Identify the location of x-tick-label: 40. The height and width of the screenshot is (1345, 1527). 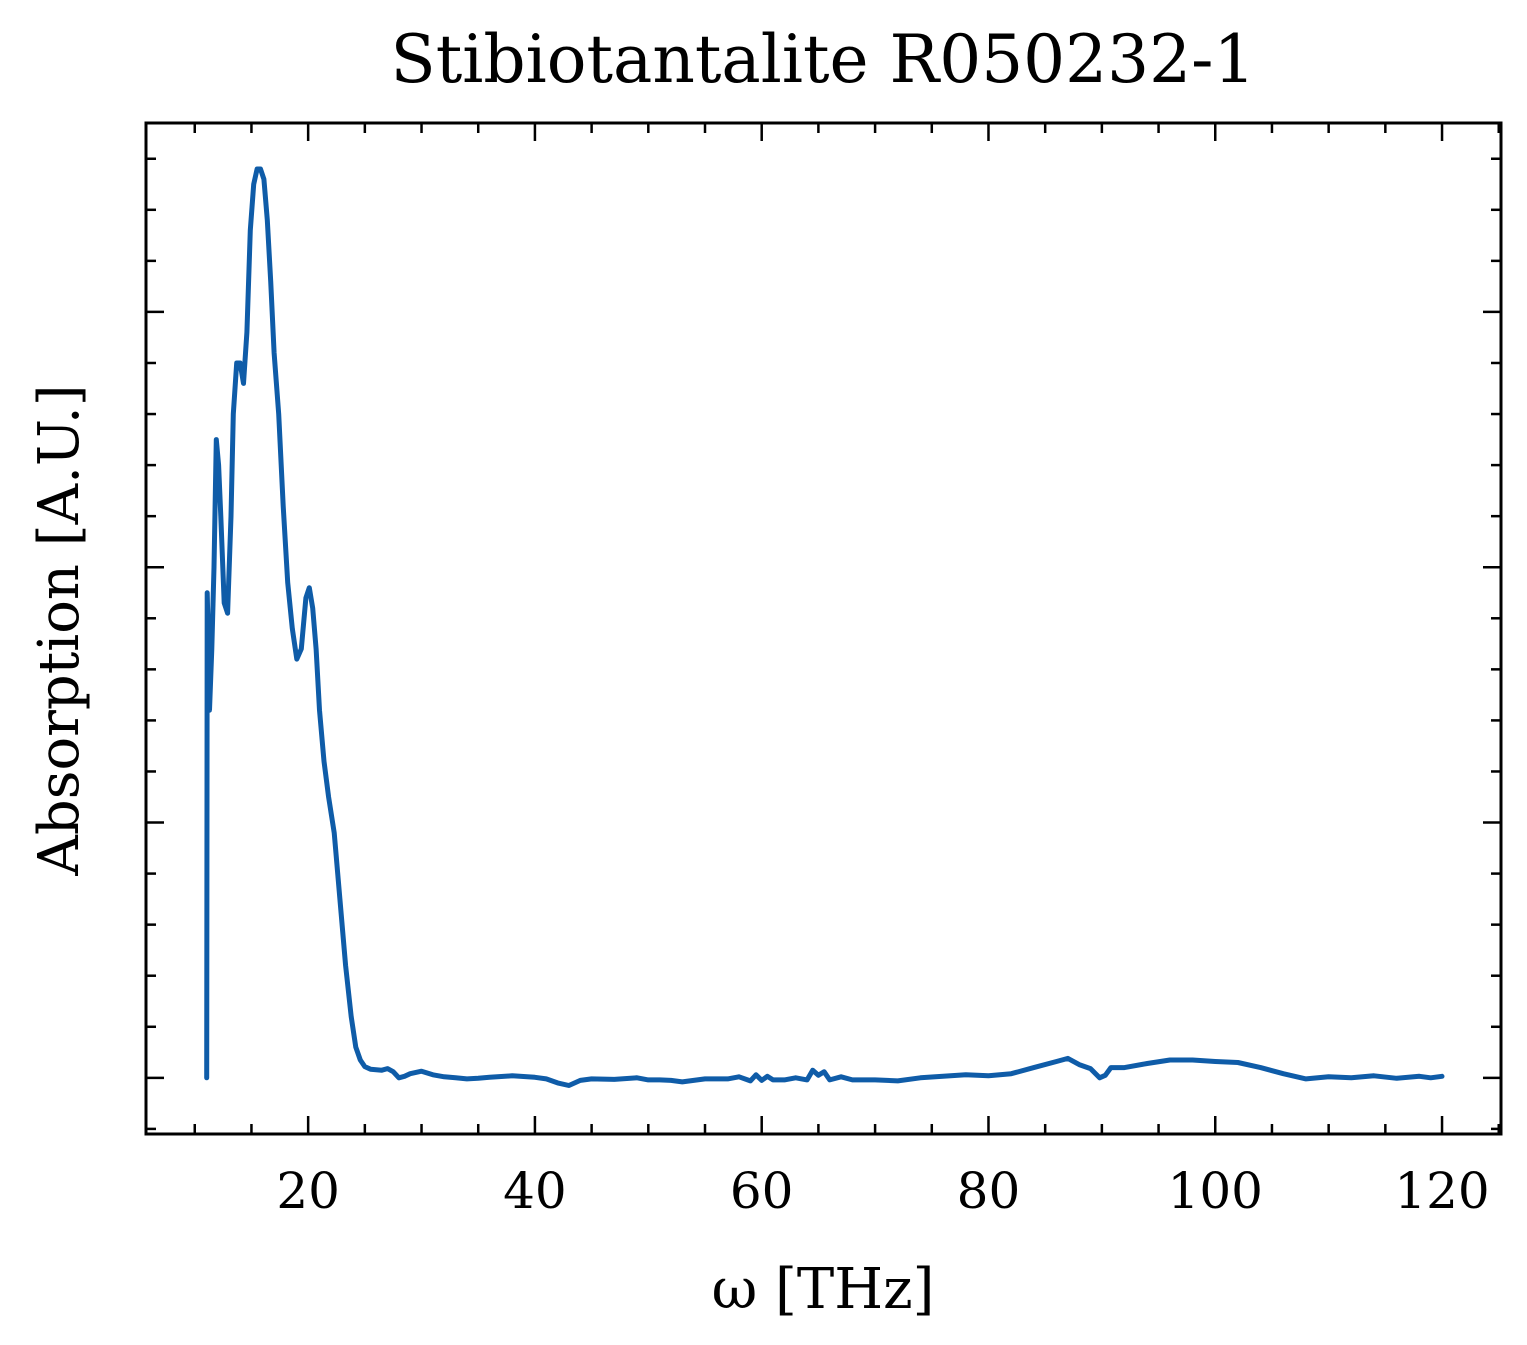
(535, 1191).